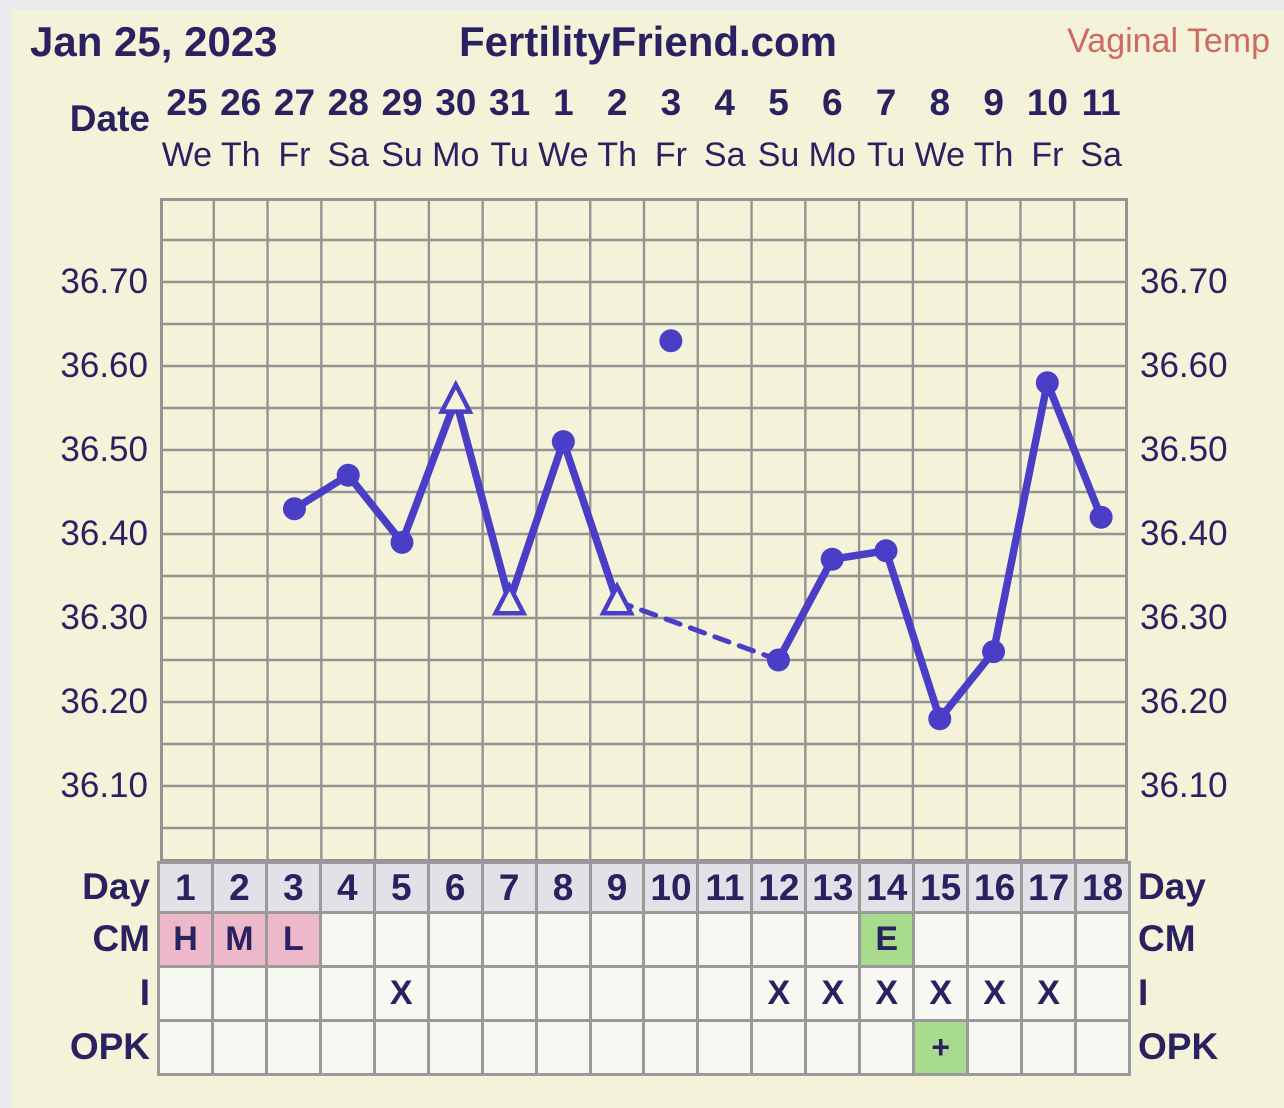  What do you see at coordinates (832, 102) in the screenshot?
I see `date-cell: 6` at bounding box center [832, 102].